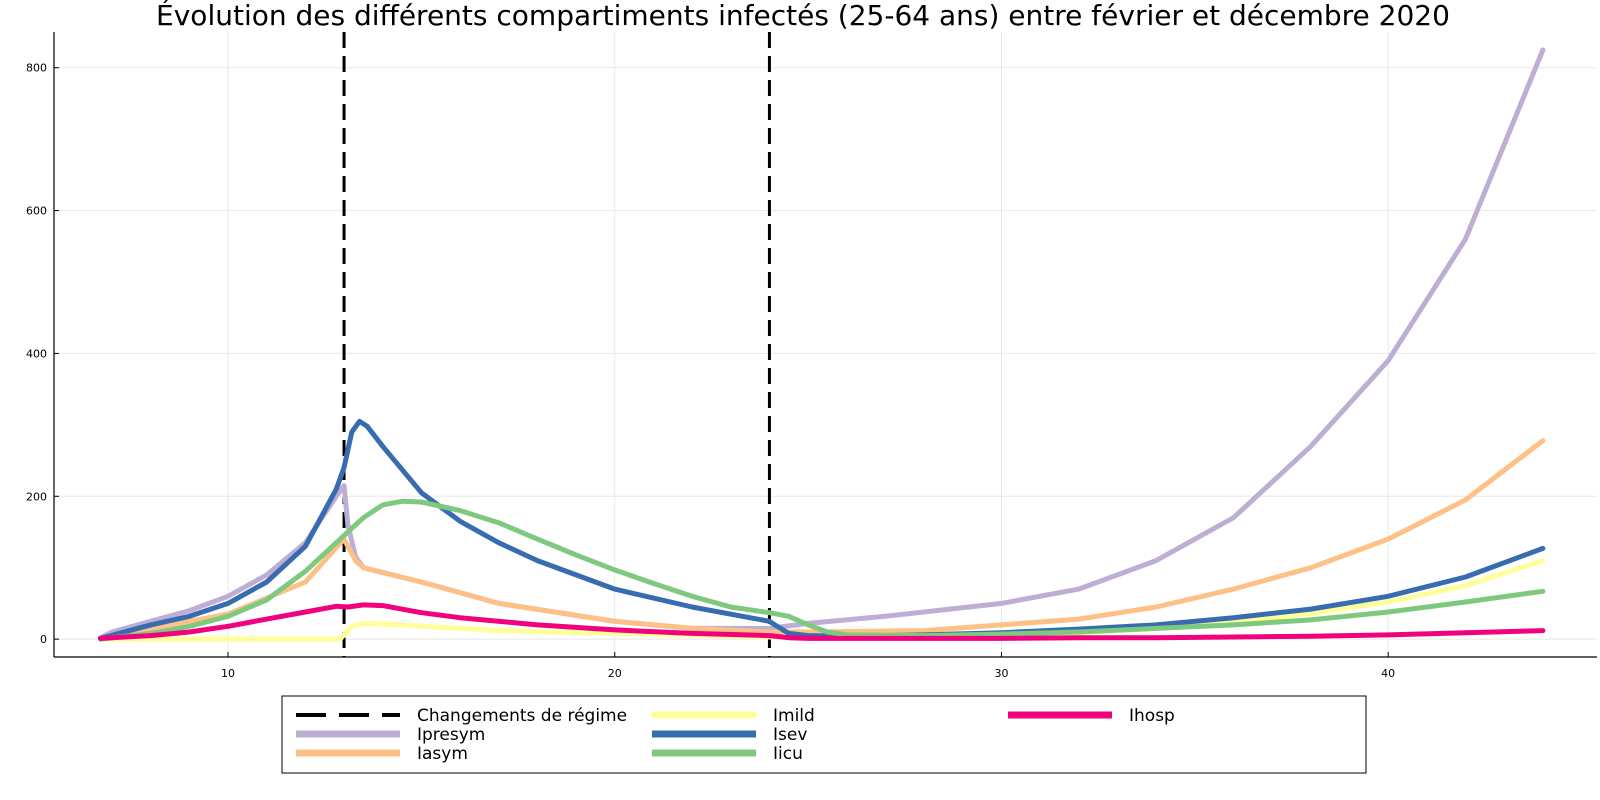 This screenshot has height=800, width=1600. I want to click on legend-entry: Ihosp, so click(1091, 716).